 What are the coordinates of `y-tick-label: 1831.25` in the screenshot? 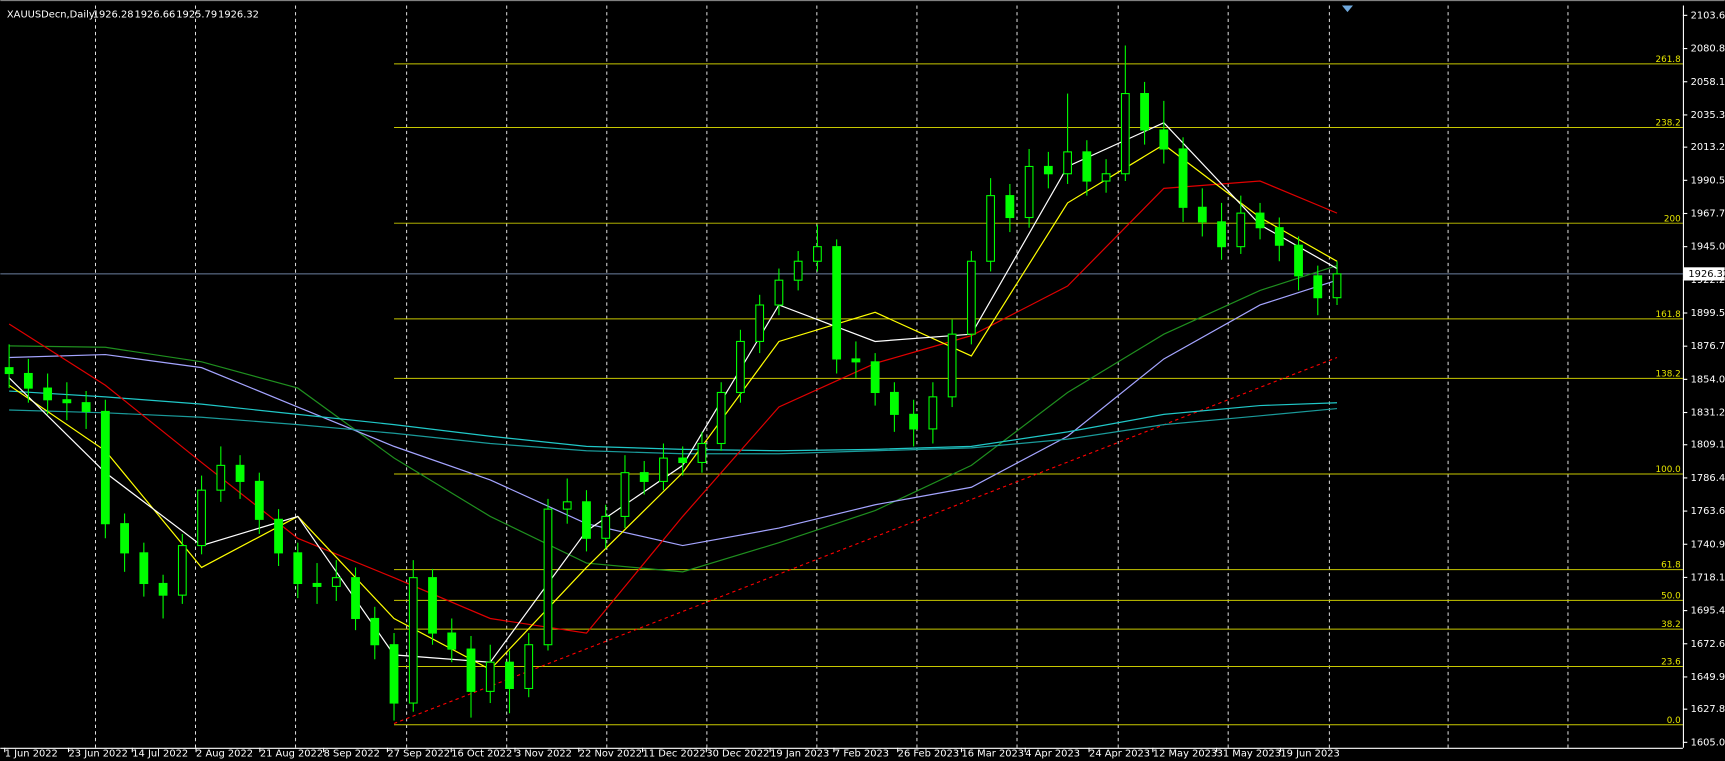 It's located at (1708, 413).